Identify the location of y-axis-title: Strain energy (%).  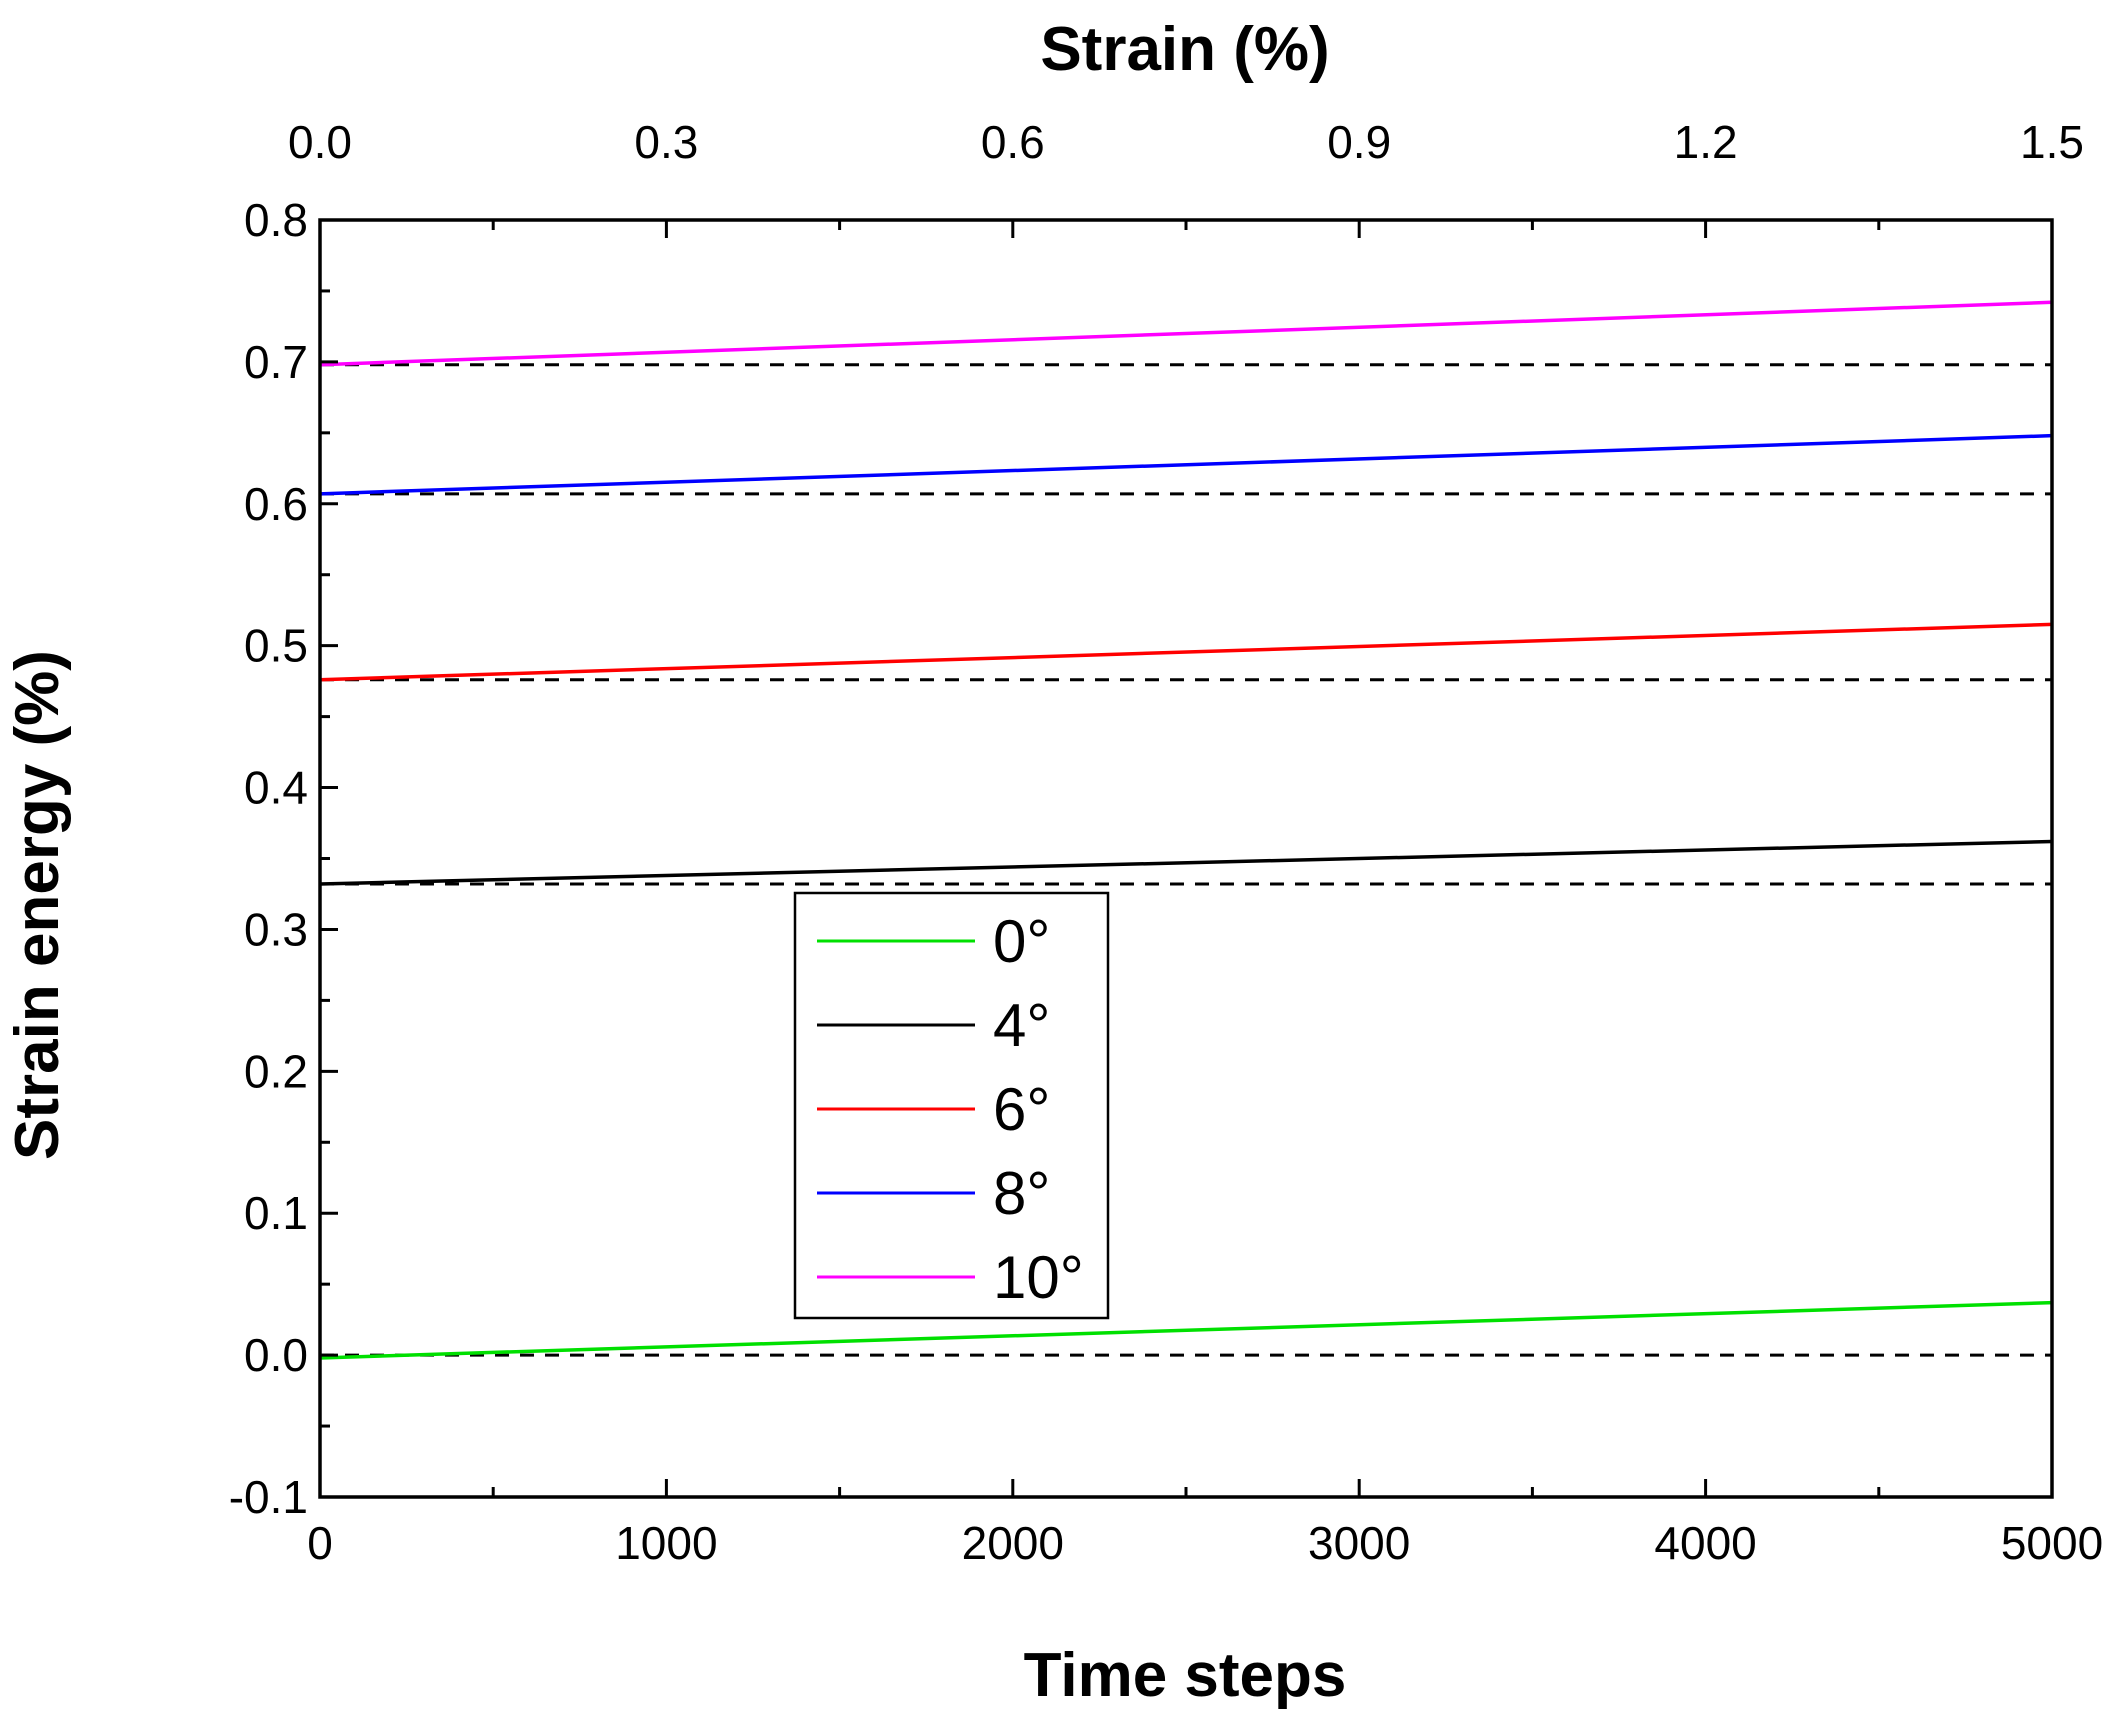
(37, 905).